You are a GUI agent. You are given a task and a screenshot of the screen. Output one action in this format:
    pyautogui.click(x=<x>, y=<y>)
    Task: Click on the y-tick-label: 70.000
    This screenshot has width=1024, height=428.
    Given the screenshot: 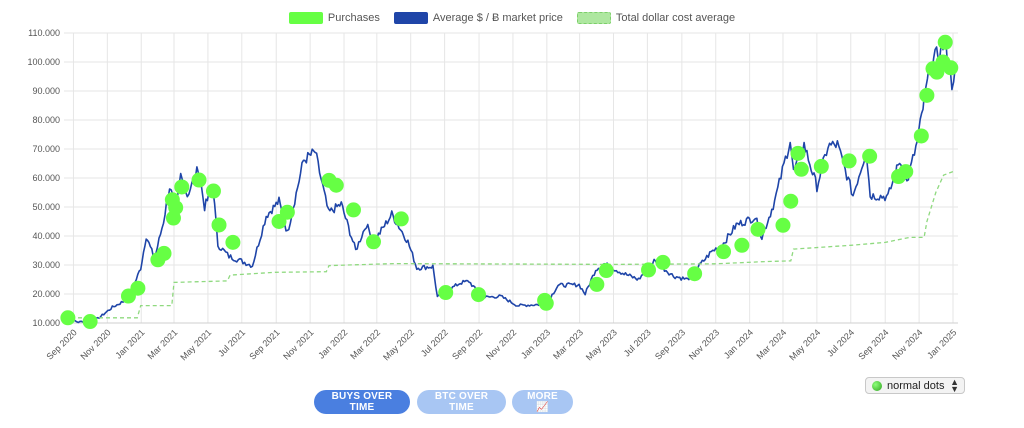 What is the action you would take?
    pyautogui.click(x=46, y=149)
    